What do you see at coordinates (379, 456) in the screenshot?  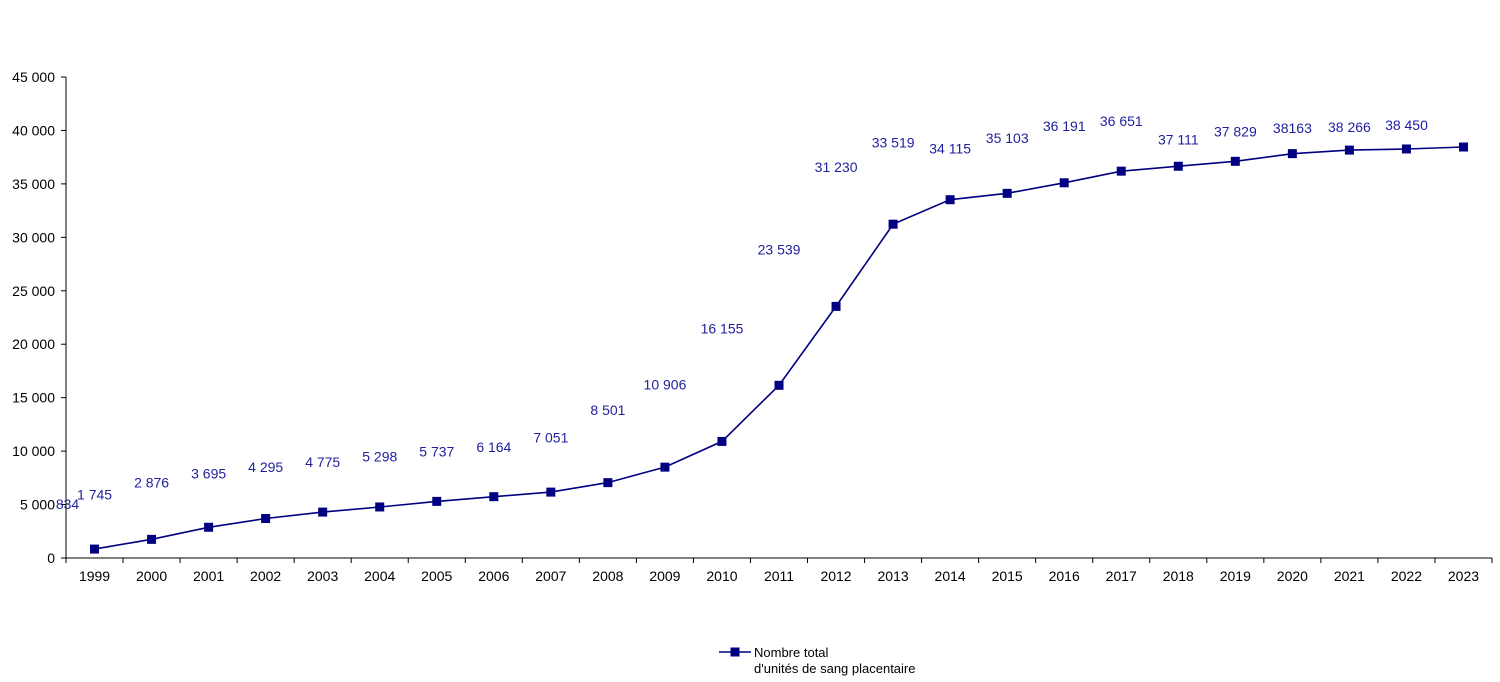 I see `data-label: 5 298` at bounding box center [379, 456].